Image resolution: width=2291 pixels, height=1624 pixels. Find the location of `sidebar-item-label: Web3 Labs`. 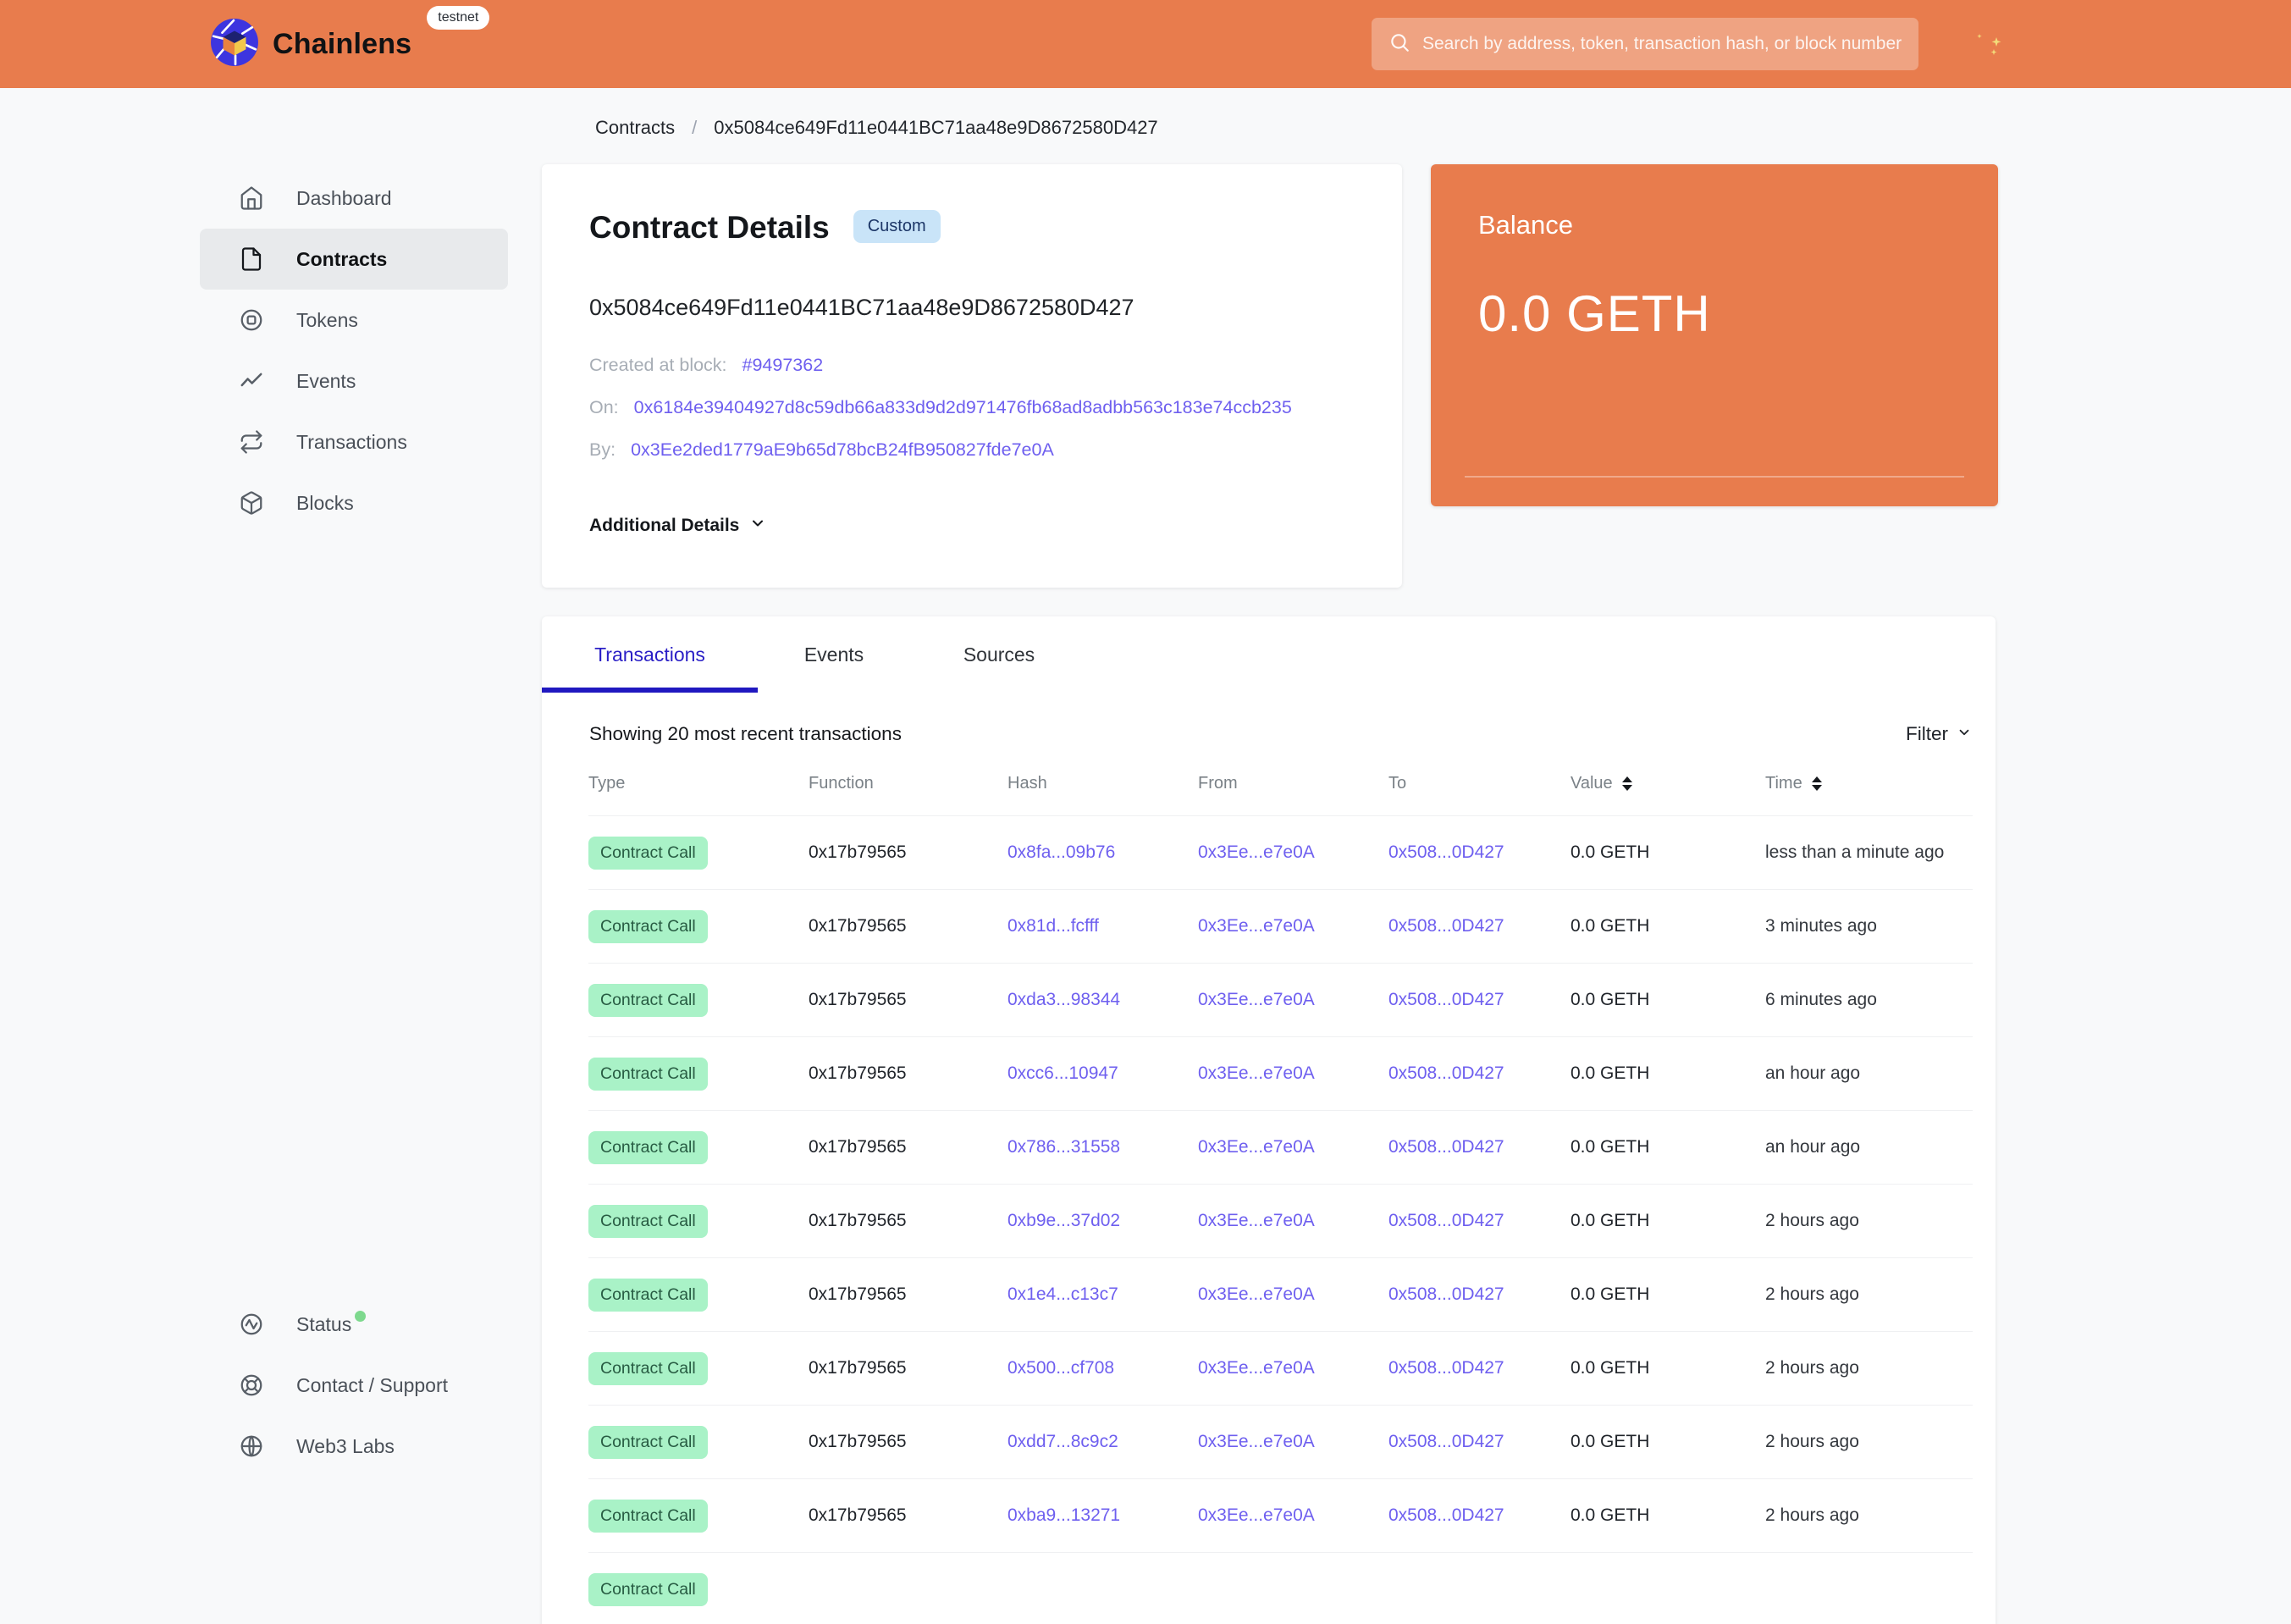

sidebar-item-label: Web3 Labs is located at coordinates (345, 1445).